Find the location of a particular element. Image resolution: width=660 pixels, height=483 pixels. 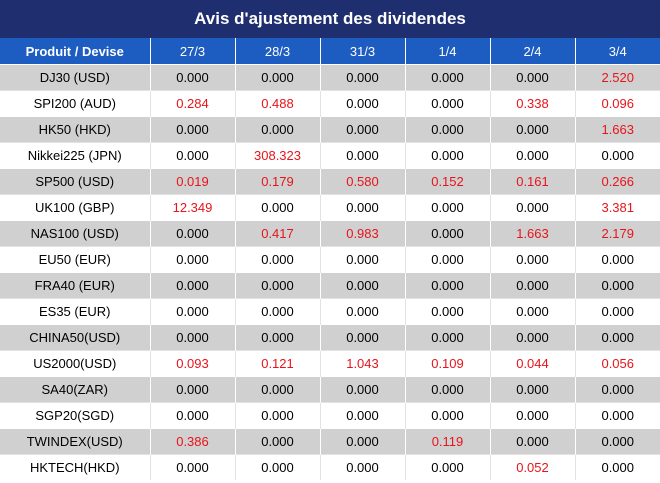

dividend-value-cell: 0.152 is located at coordinates (447, 181).